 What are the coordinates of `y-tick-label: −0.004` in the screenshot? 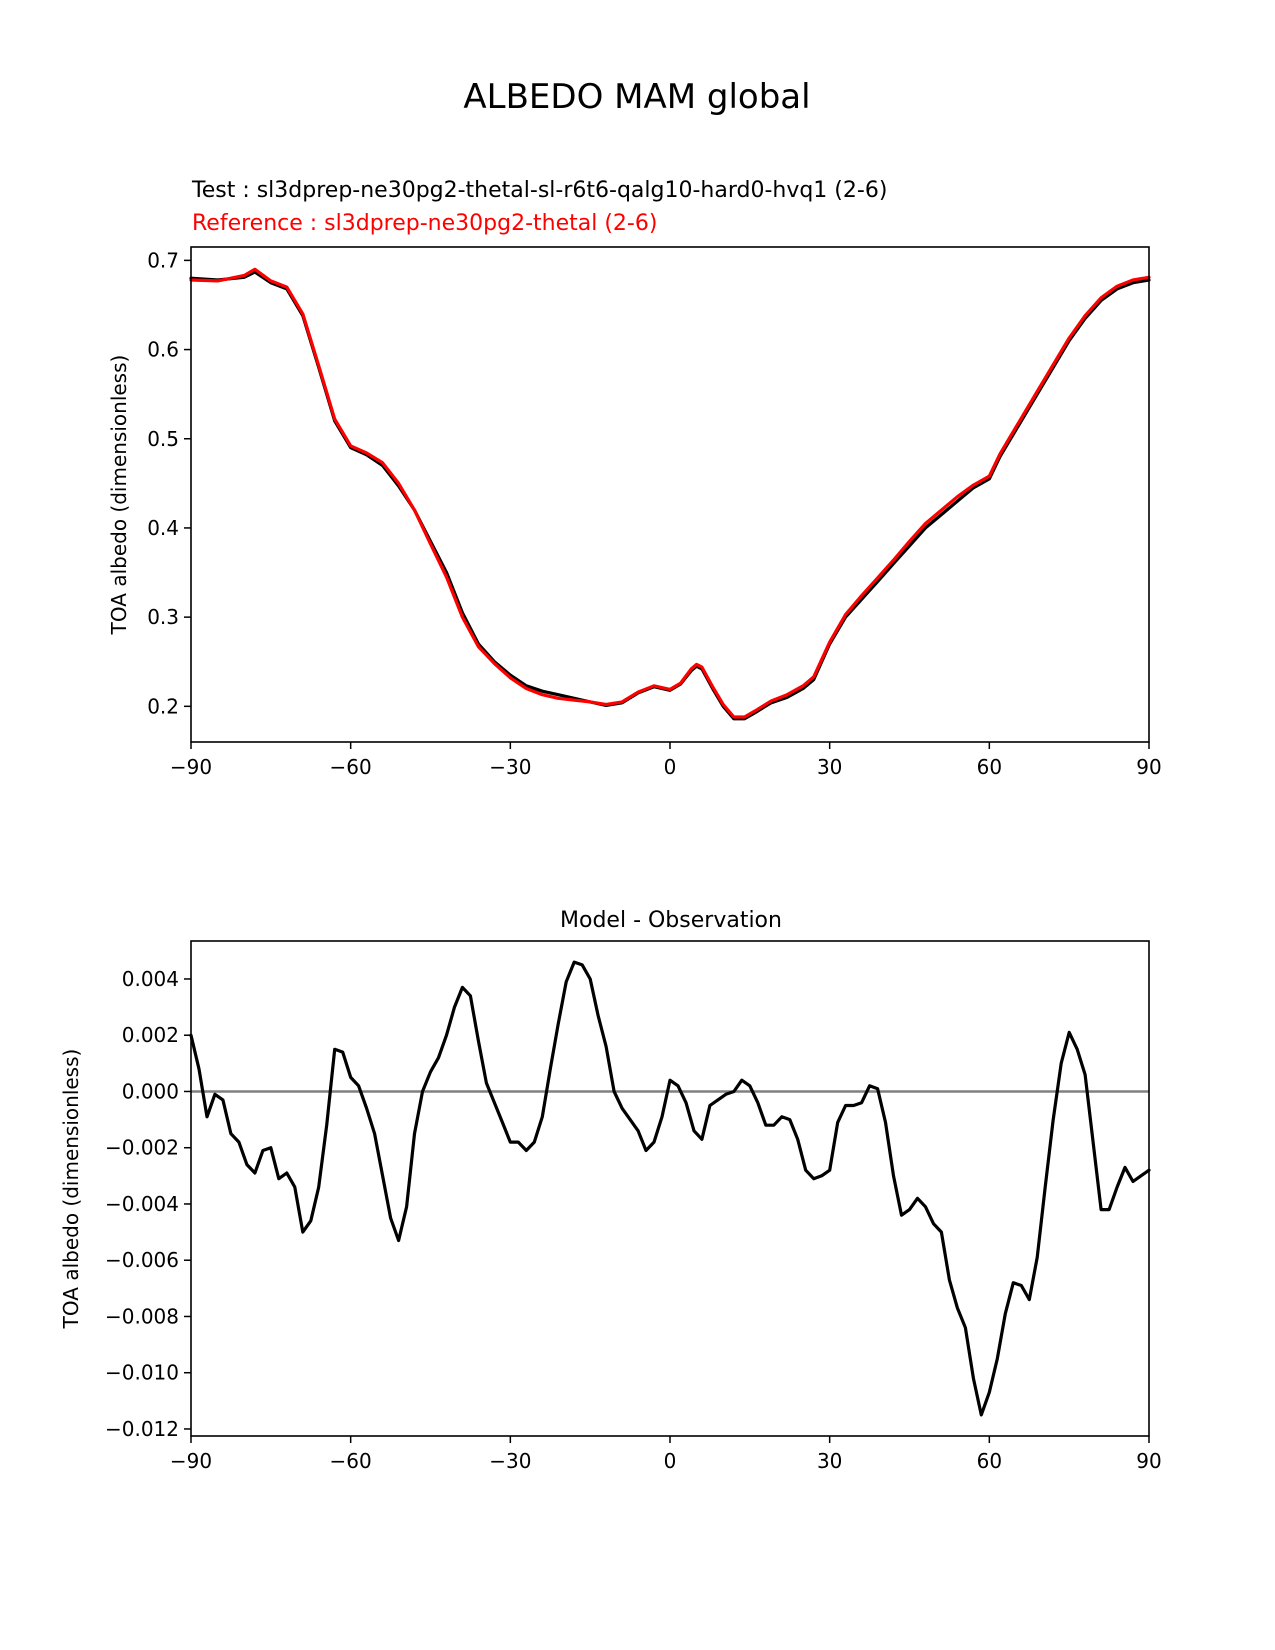 It's located at (142, 1204).